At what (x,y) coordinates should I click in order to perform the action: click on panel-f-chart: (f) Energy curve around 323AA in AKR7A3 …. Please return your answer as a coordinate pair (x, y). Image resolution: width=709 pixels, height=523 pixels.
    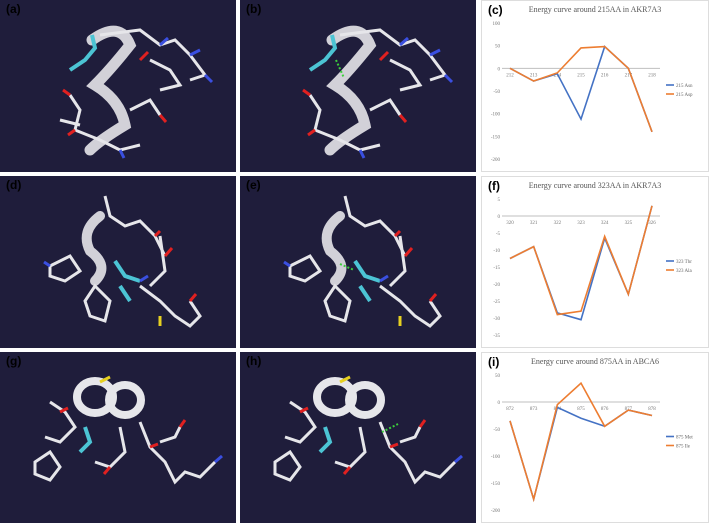
    Looking at the image, I should click on (595, 262).